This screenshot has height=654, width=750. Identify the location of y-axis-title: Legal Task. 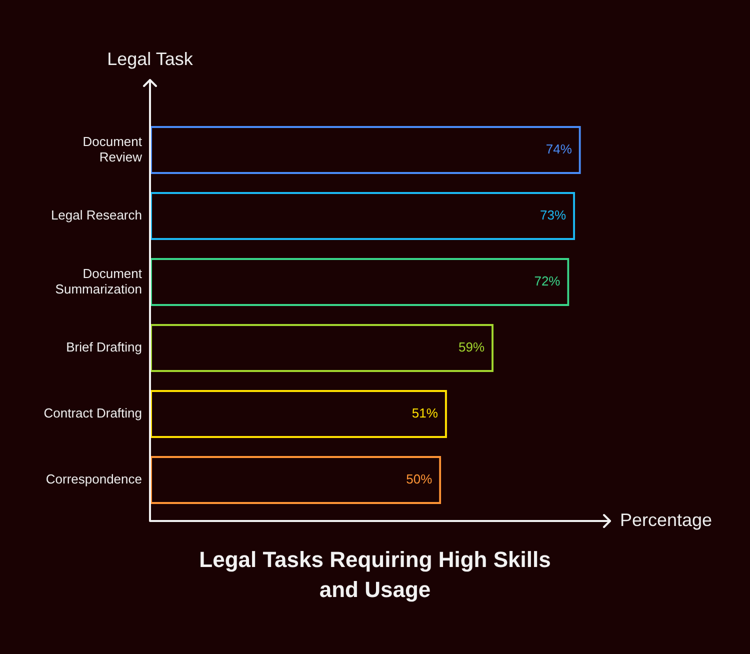
(150, 58).